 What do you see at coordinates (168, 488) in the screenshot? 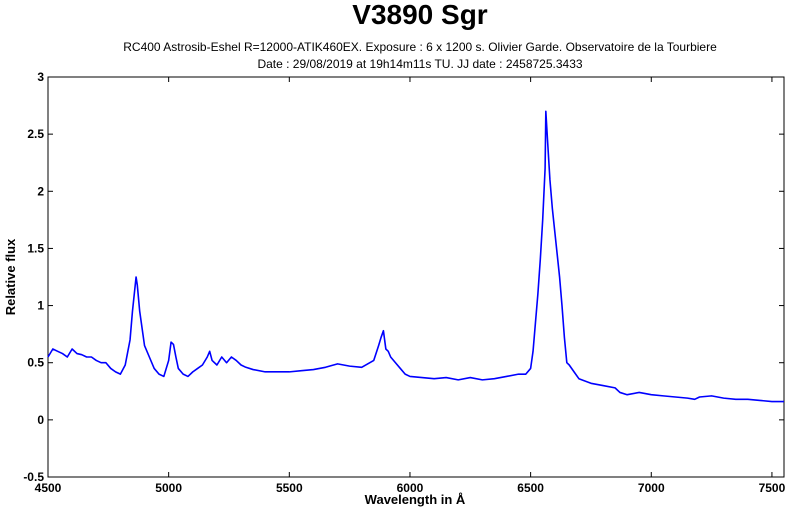
I see `x-tick-label: 5000` at bounding box center [168, 488].